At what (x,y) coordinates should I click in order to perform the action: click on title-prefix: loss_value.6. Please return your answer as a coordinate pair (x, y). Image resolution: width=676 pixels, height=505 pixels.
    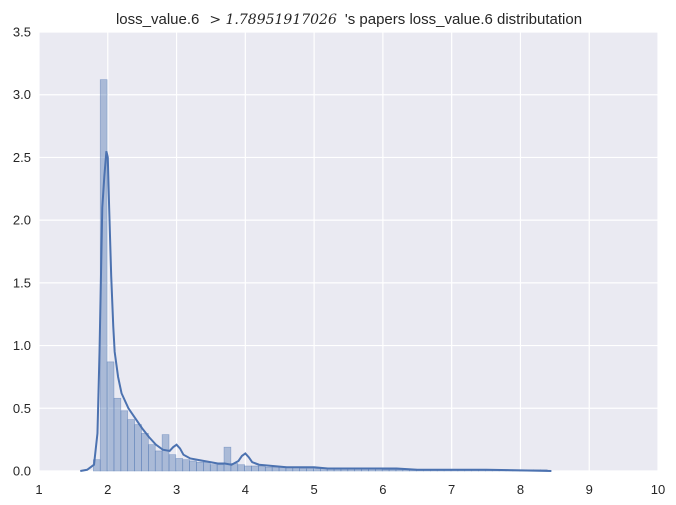
    Looking at the image, I should click on (157, 19).